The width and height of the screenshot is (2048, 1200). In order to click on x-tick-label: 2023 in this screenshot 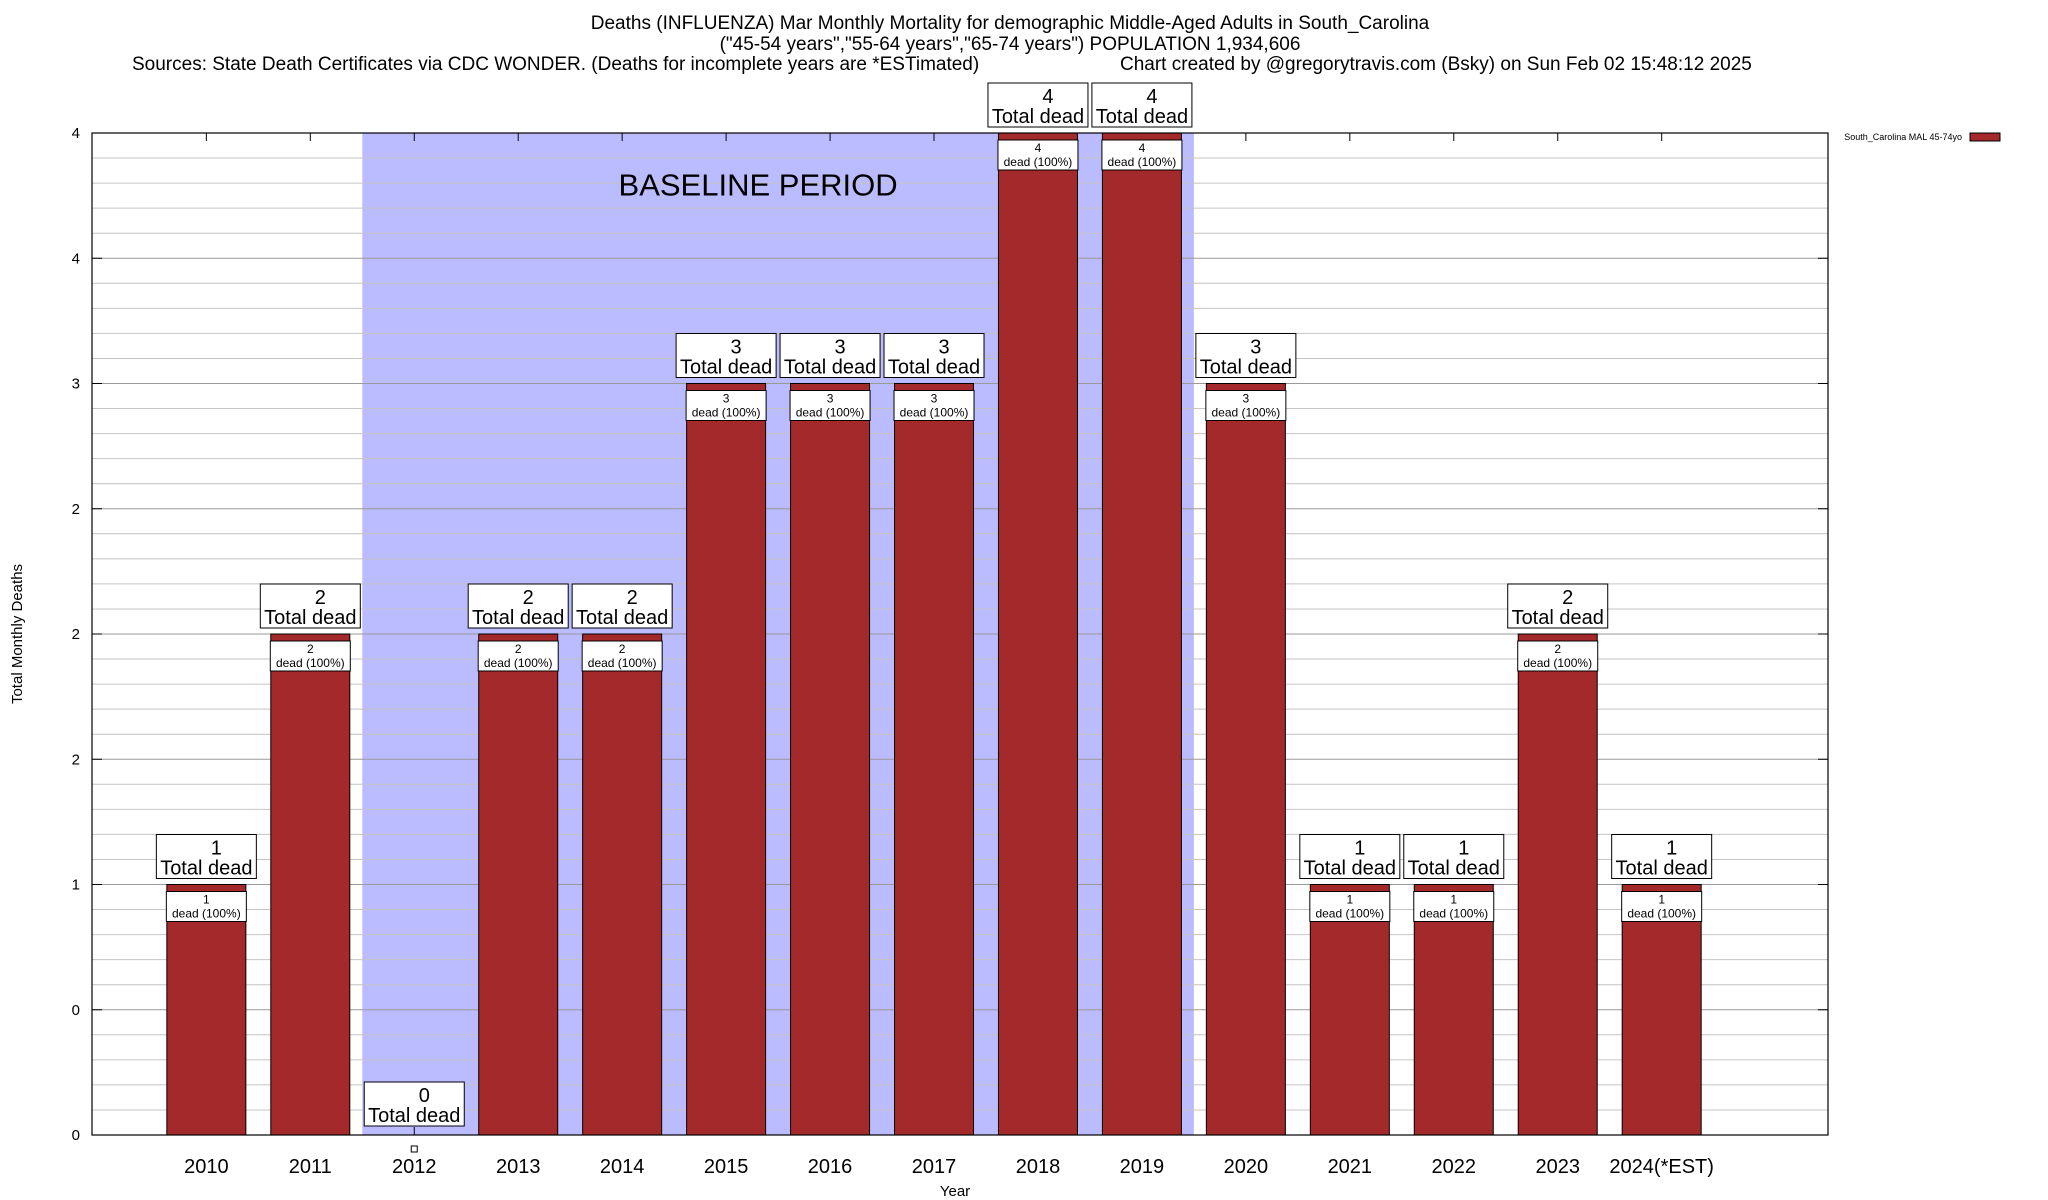, I will do `click(1557, 1167)`.